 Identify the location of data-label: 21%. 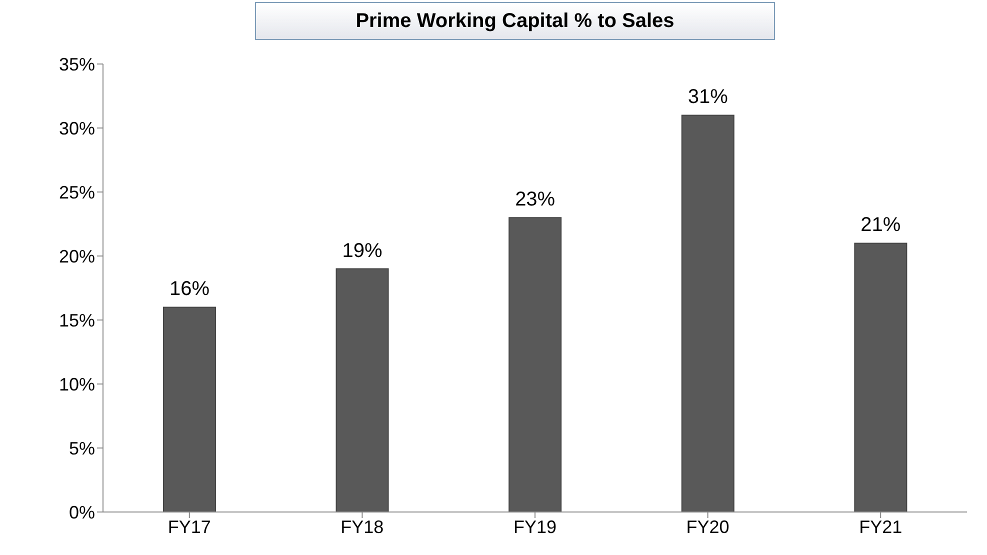
(880, 225).